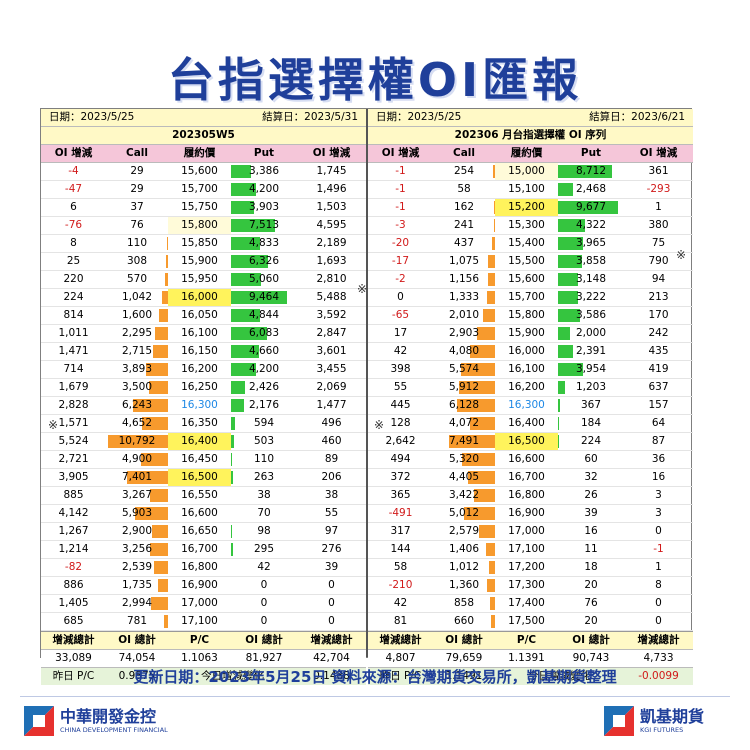 Image resolution: width=750 pixels, height=750 pixels. I want to click on summary-value: 81,927, so click(264, 658).